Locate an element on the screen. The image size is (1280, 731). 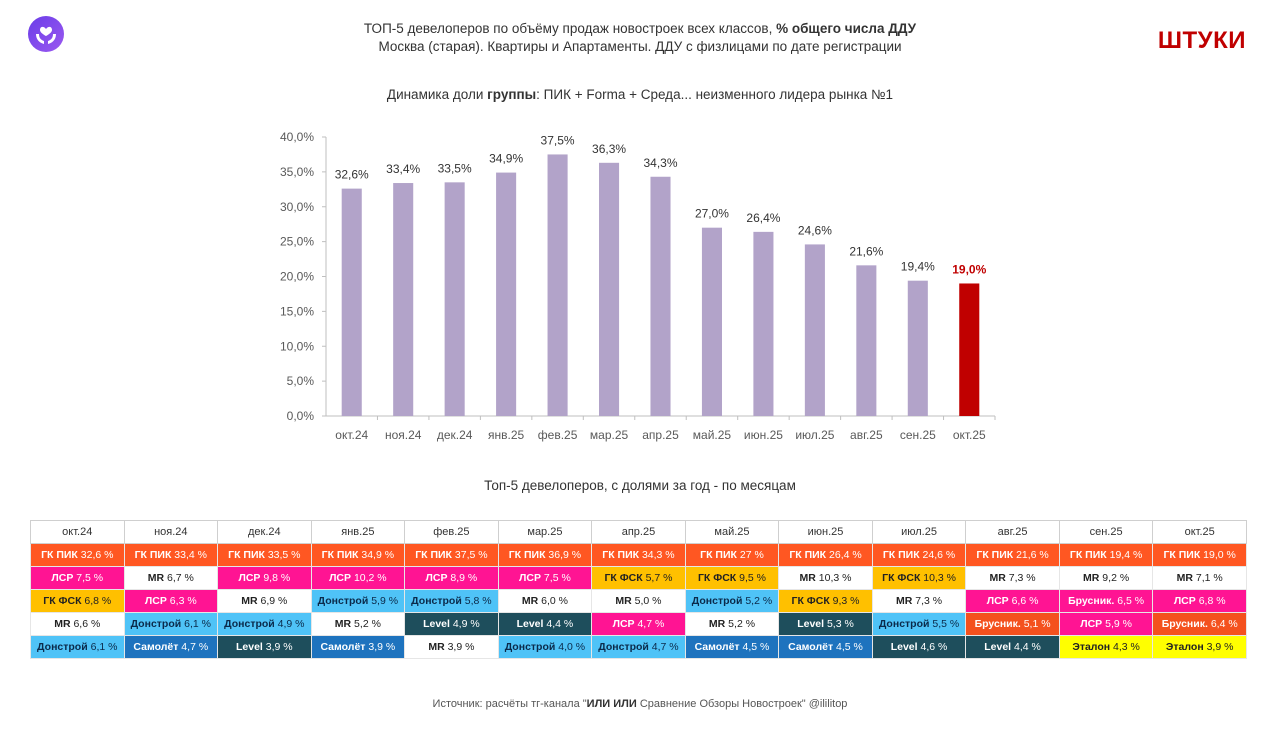
developer-share: 7,5 % is located at coordinates (88, 578).